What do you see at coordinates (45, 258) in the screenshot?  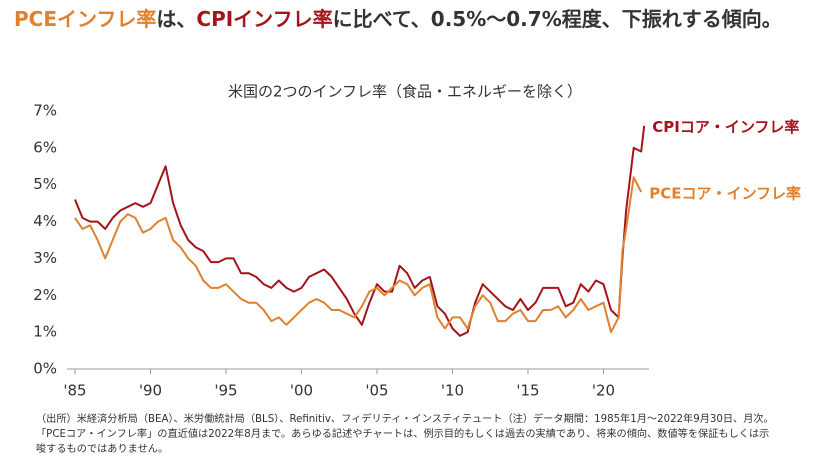 I see `y-tick-label: 3%` at bounding box center [45, 258].